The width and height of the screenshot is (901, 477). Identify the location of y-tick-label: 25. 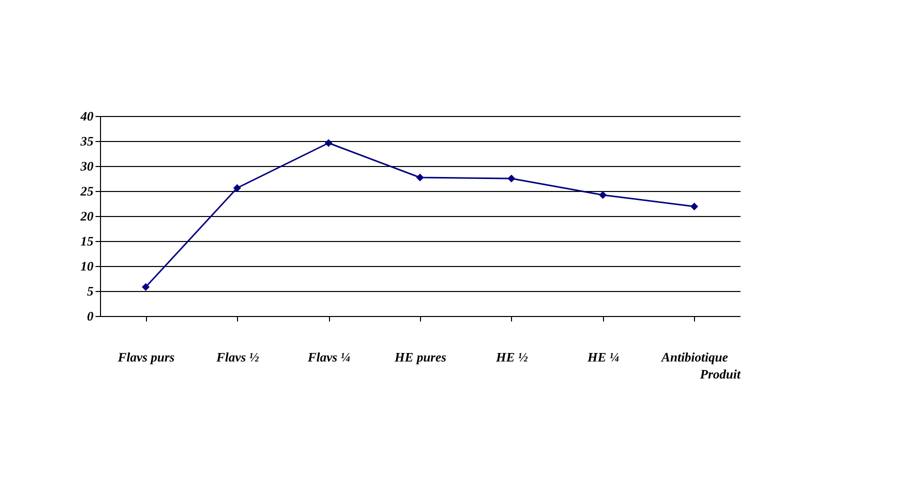
(87, 191).